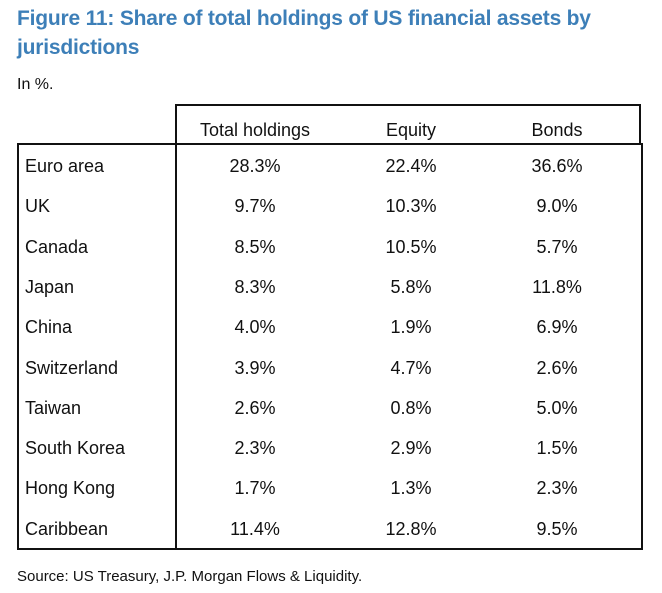  Describe the element at coordinates (38, 206) in the screenshot. I see `row-label: UK` at that location.